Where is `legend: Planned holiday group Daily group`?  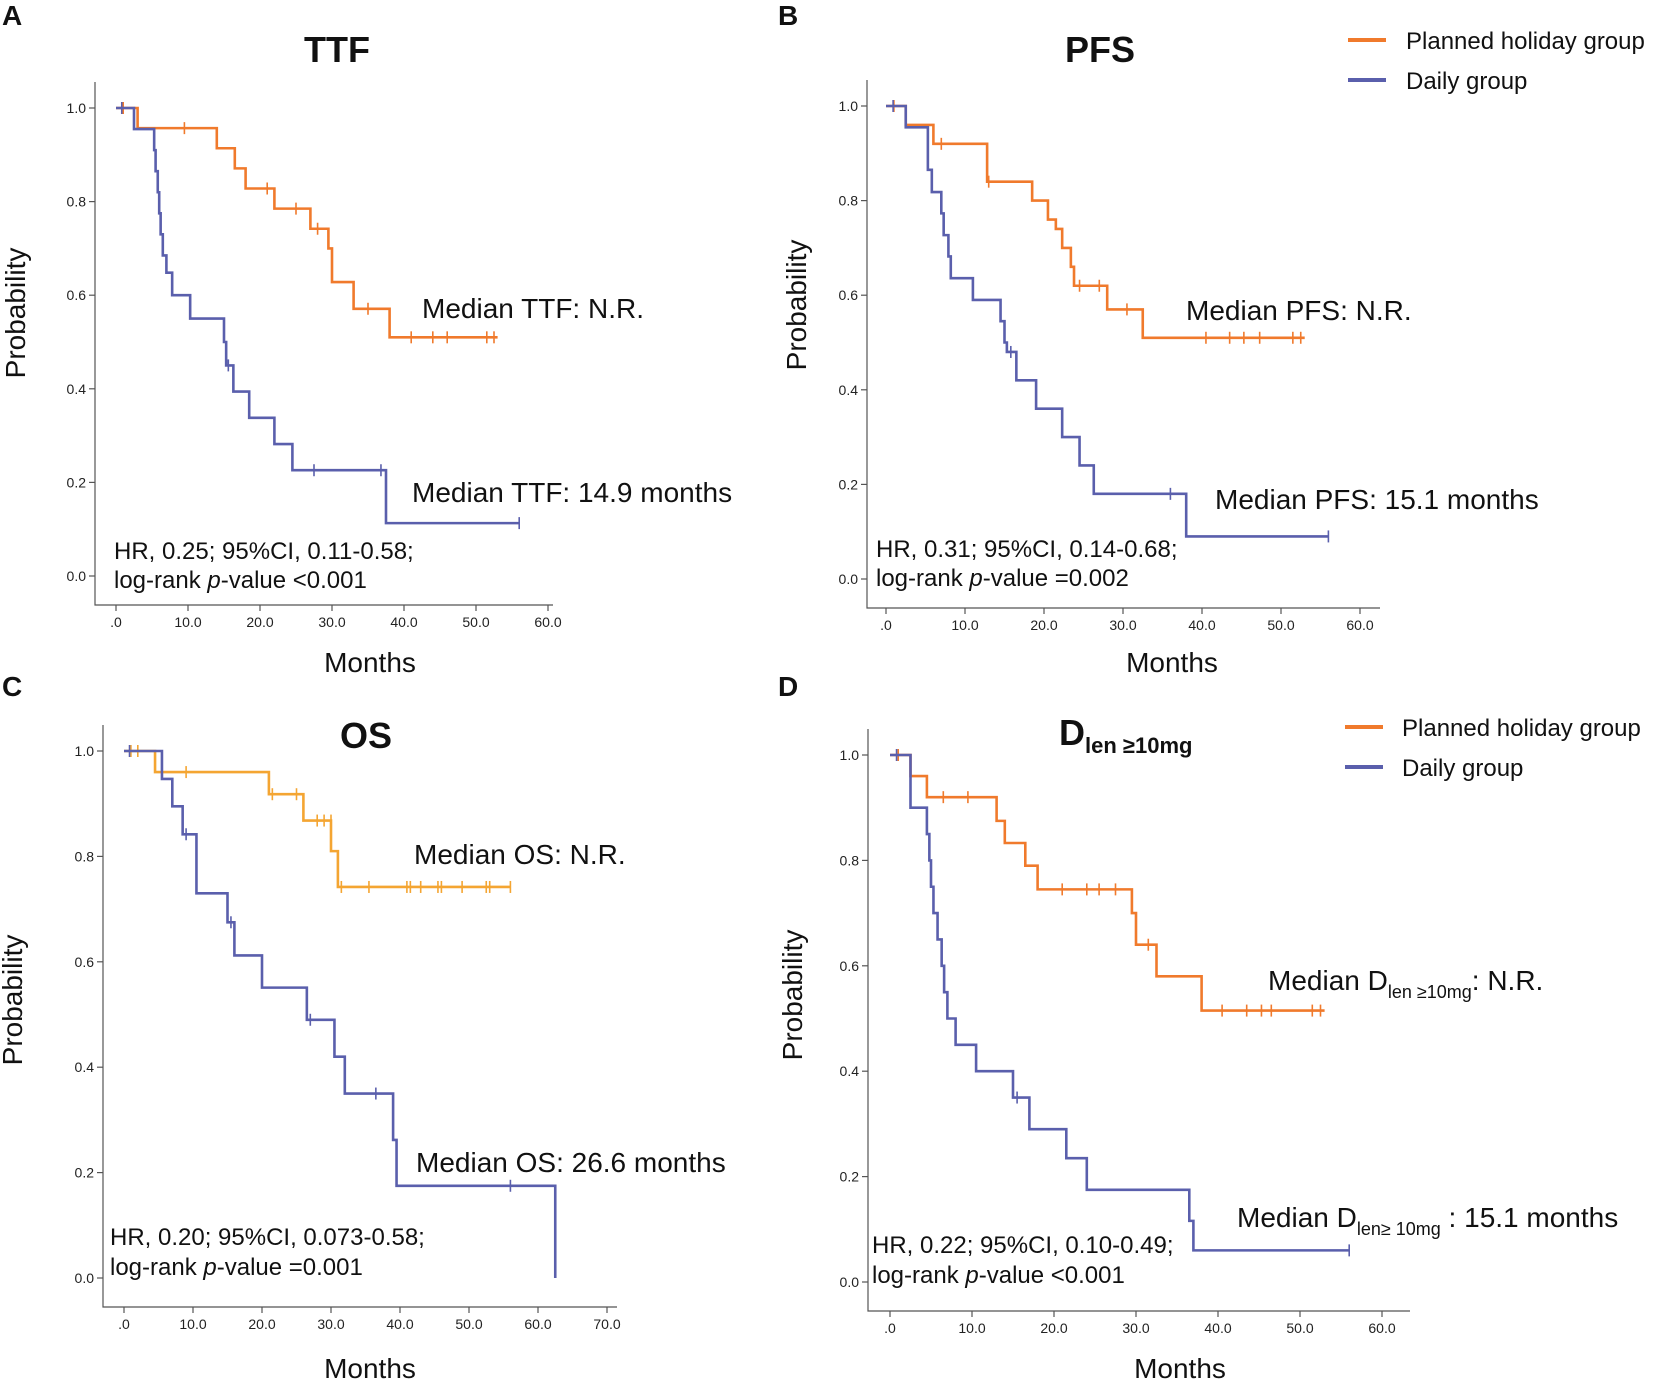
legend: Planned holiday group Daily group is located at coordinates (1496, 61).